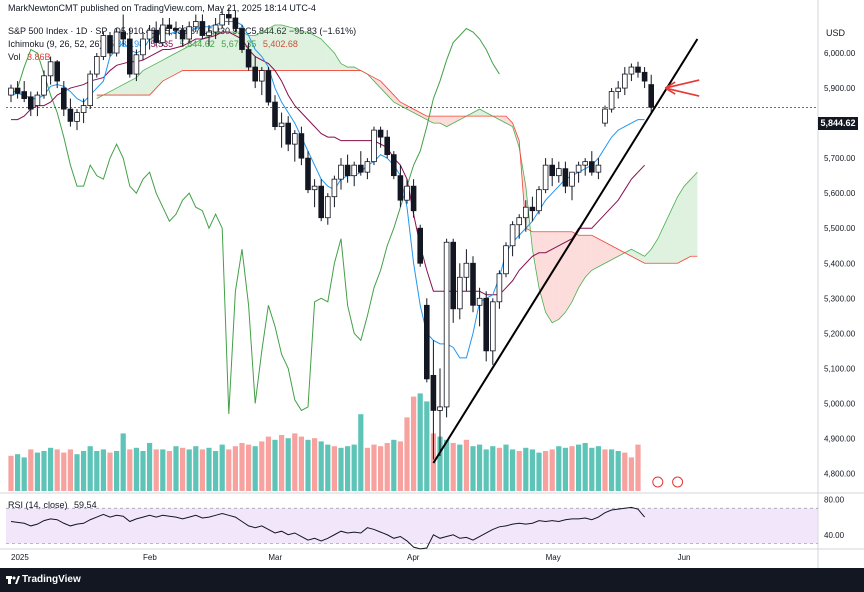 The image size is (864, 592). Describe the element at coordinates (834, 499) in the screenshot. I see `rsi-tick-label: 80.00` at that location.